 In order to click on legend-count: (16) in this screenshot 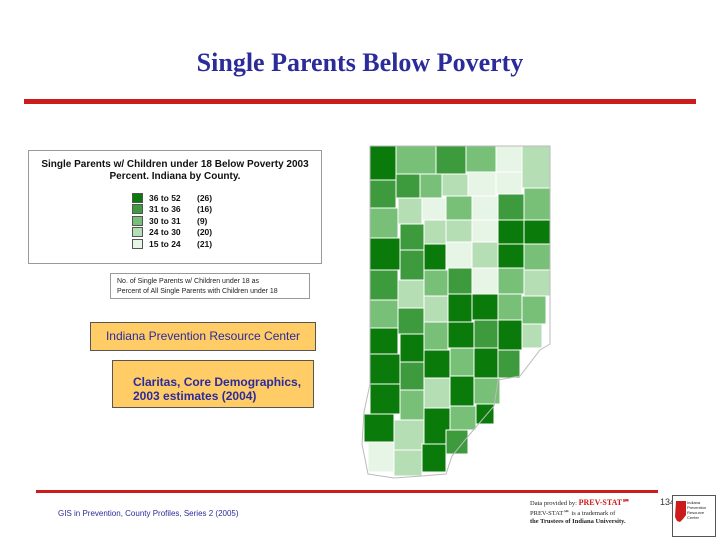, I will do `click(205, 209)`.